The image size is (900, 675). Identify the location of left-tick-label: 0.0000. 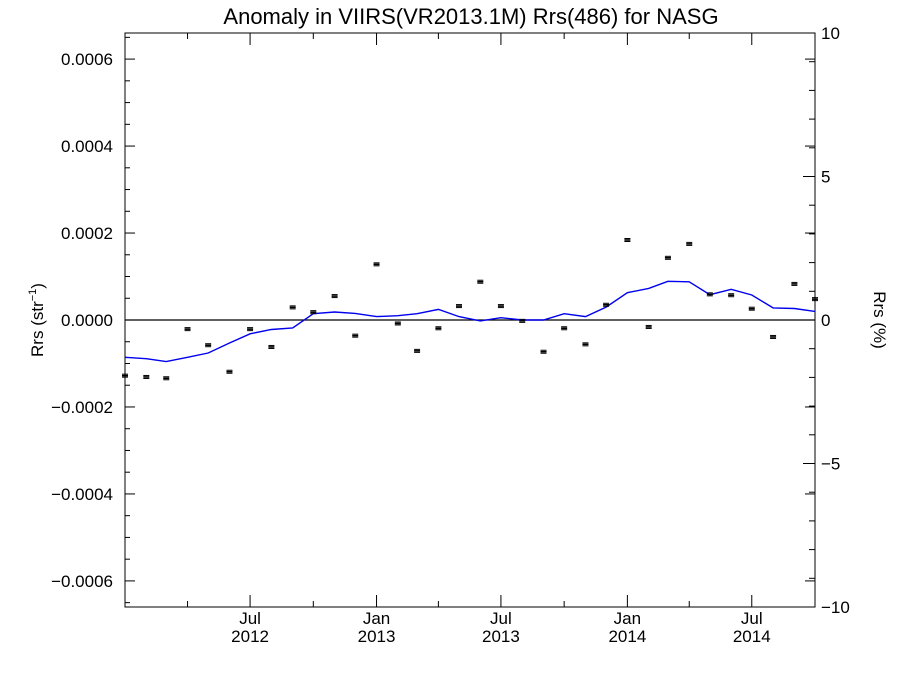
(87, 320).